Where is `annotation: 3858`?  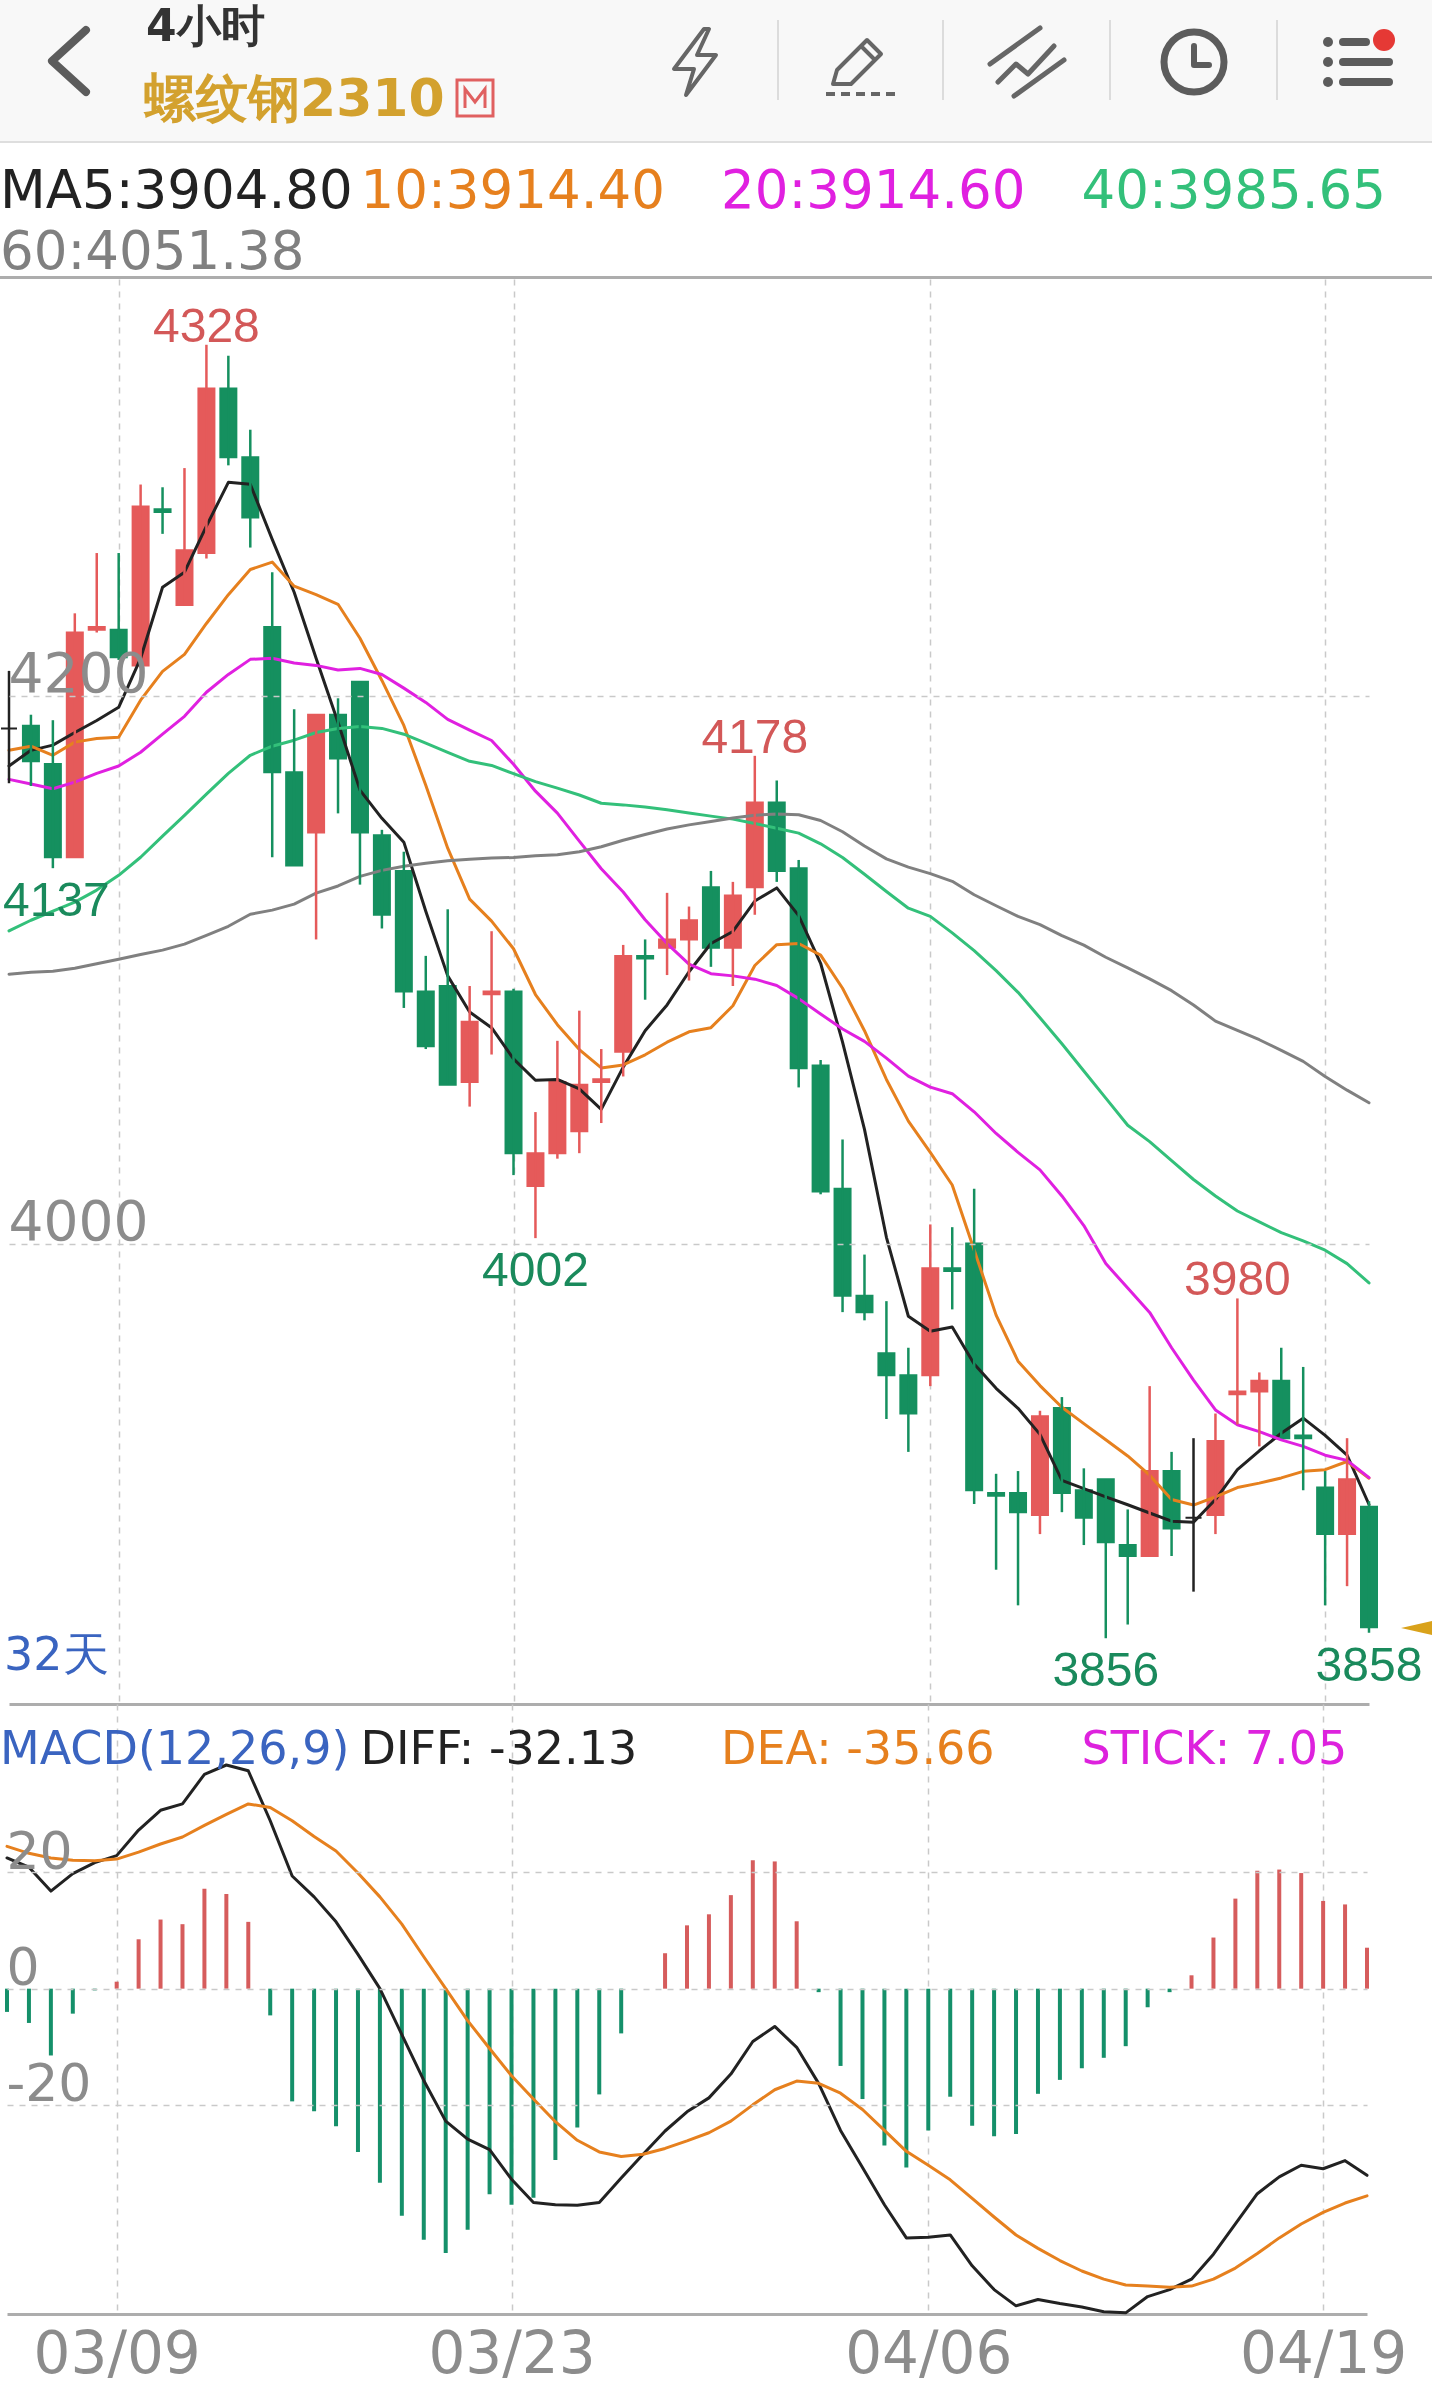 annotation: 3858 is located at coordinates (1369, 1664).